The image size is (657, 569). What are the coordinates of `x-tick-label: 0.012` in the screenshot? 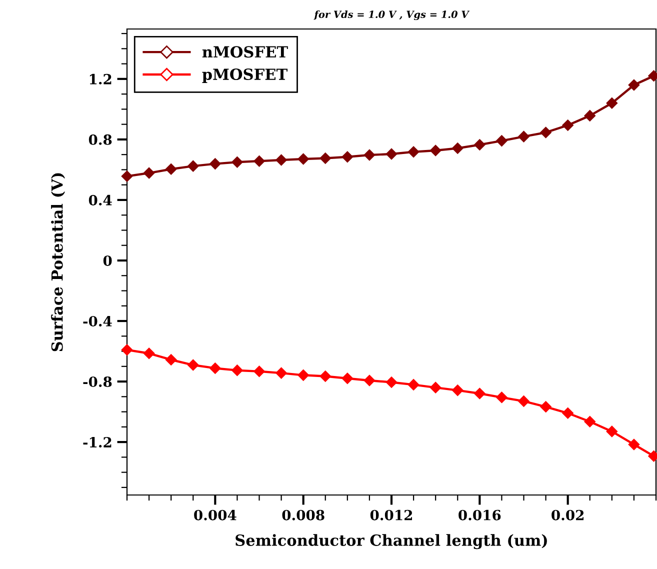 It's located at (391, 515).